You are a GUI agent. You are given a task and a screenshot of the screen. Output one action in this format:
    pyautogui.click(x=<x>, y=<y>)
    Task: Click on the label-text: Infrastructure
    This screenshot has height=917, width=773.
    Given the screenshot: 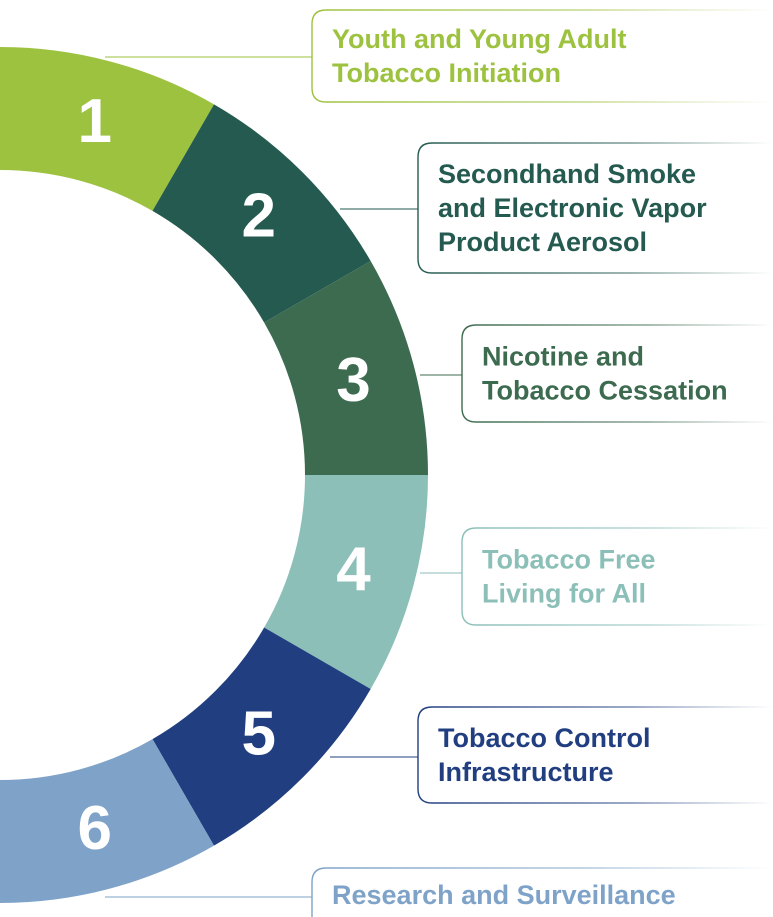 What is the action you would take?
    pyautogui.click(x=526, y=772)
    